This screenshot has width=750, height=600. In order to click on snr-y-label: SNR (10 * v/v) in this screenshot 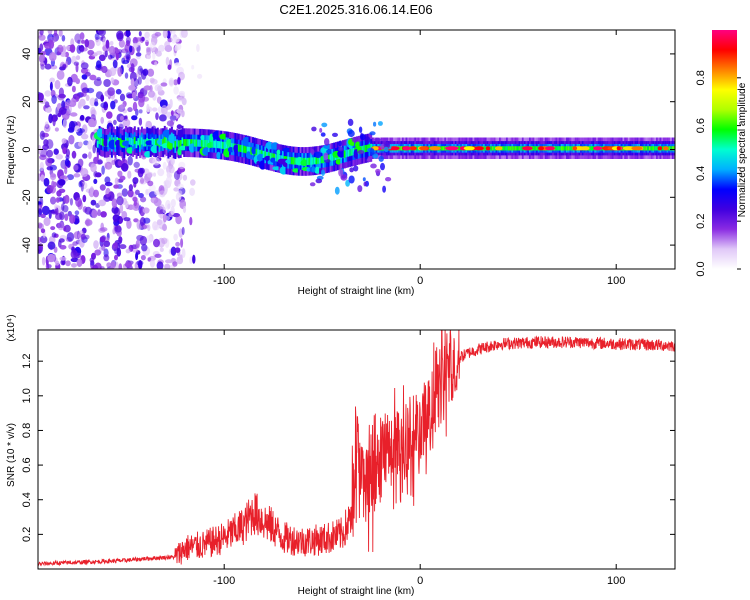, I will do `click(11, 455)`.